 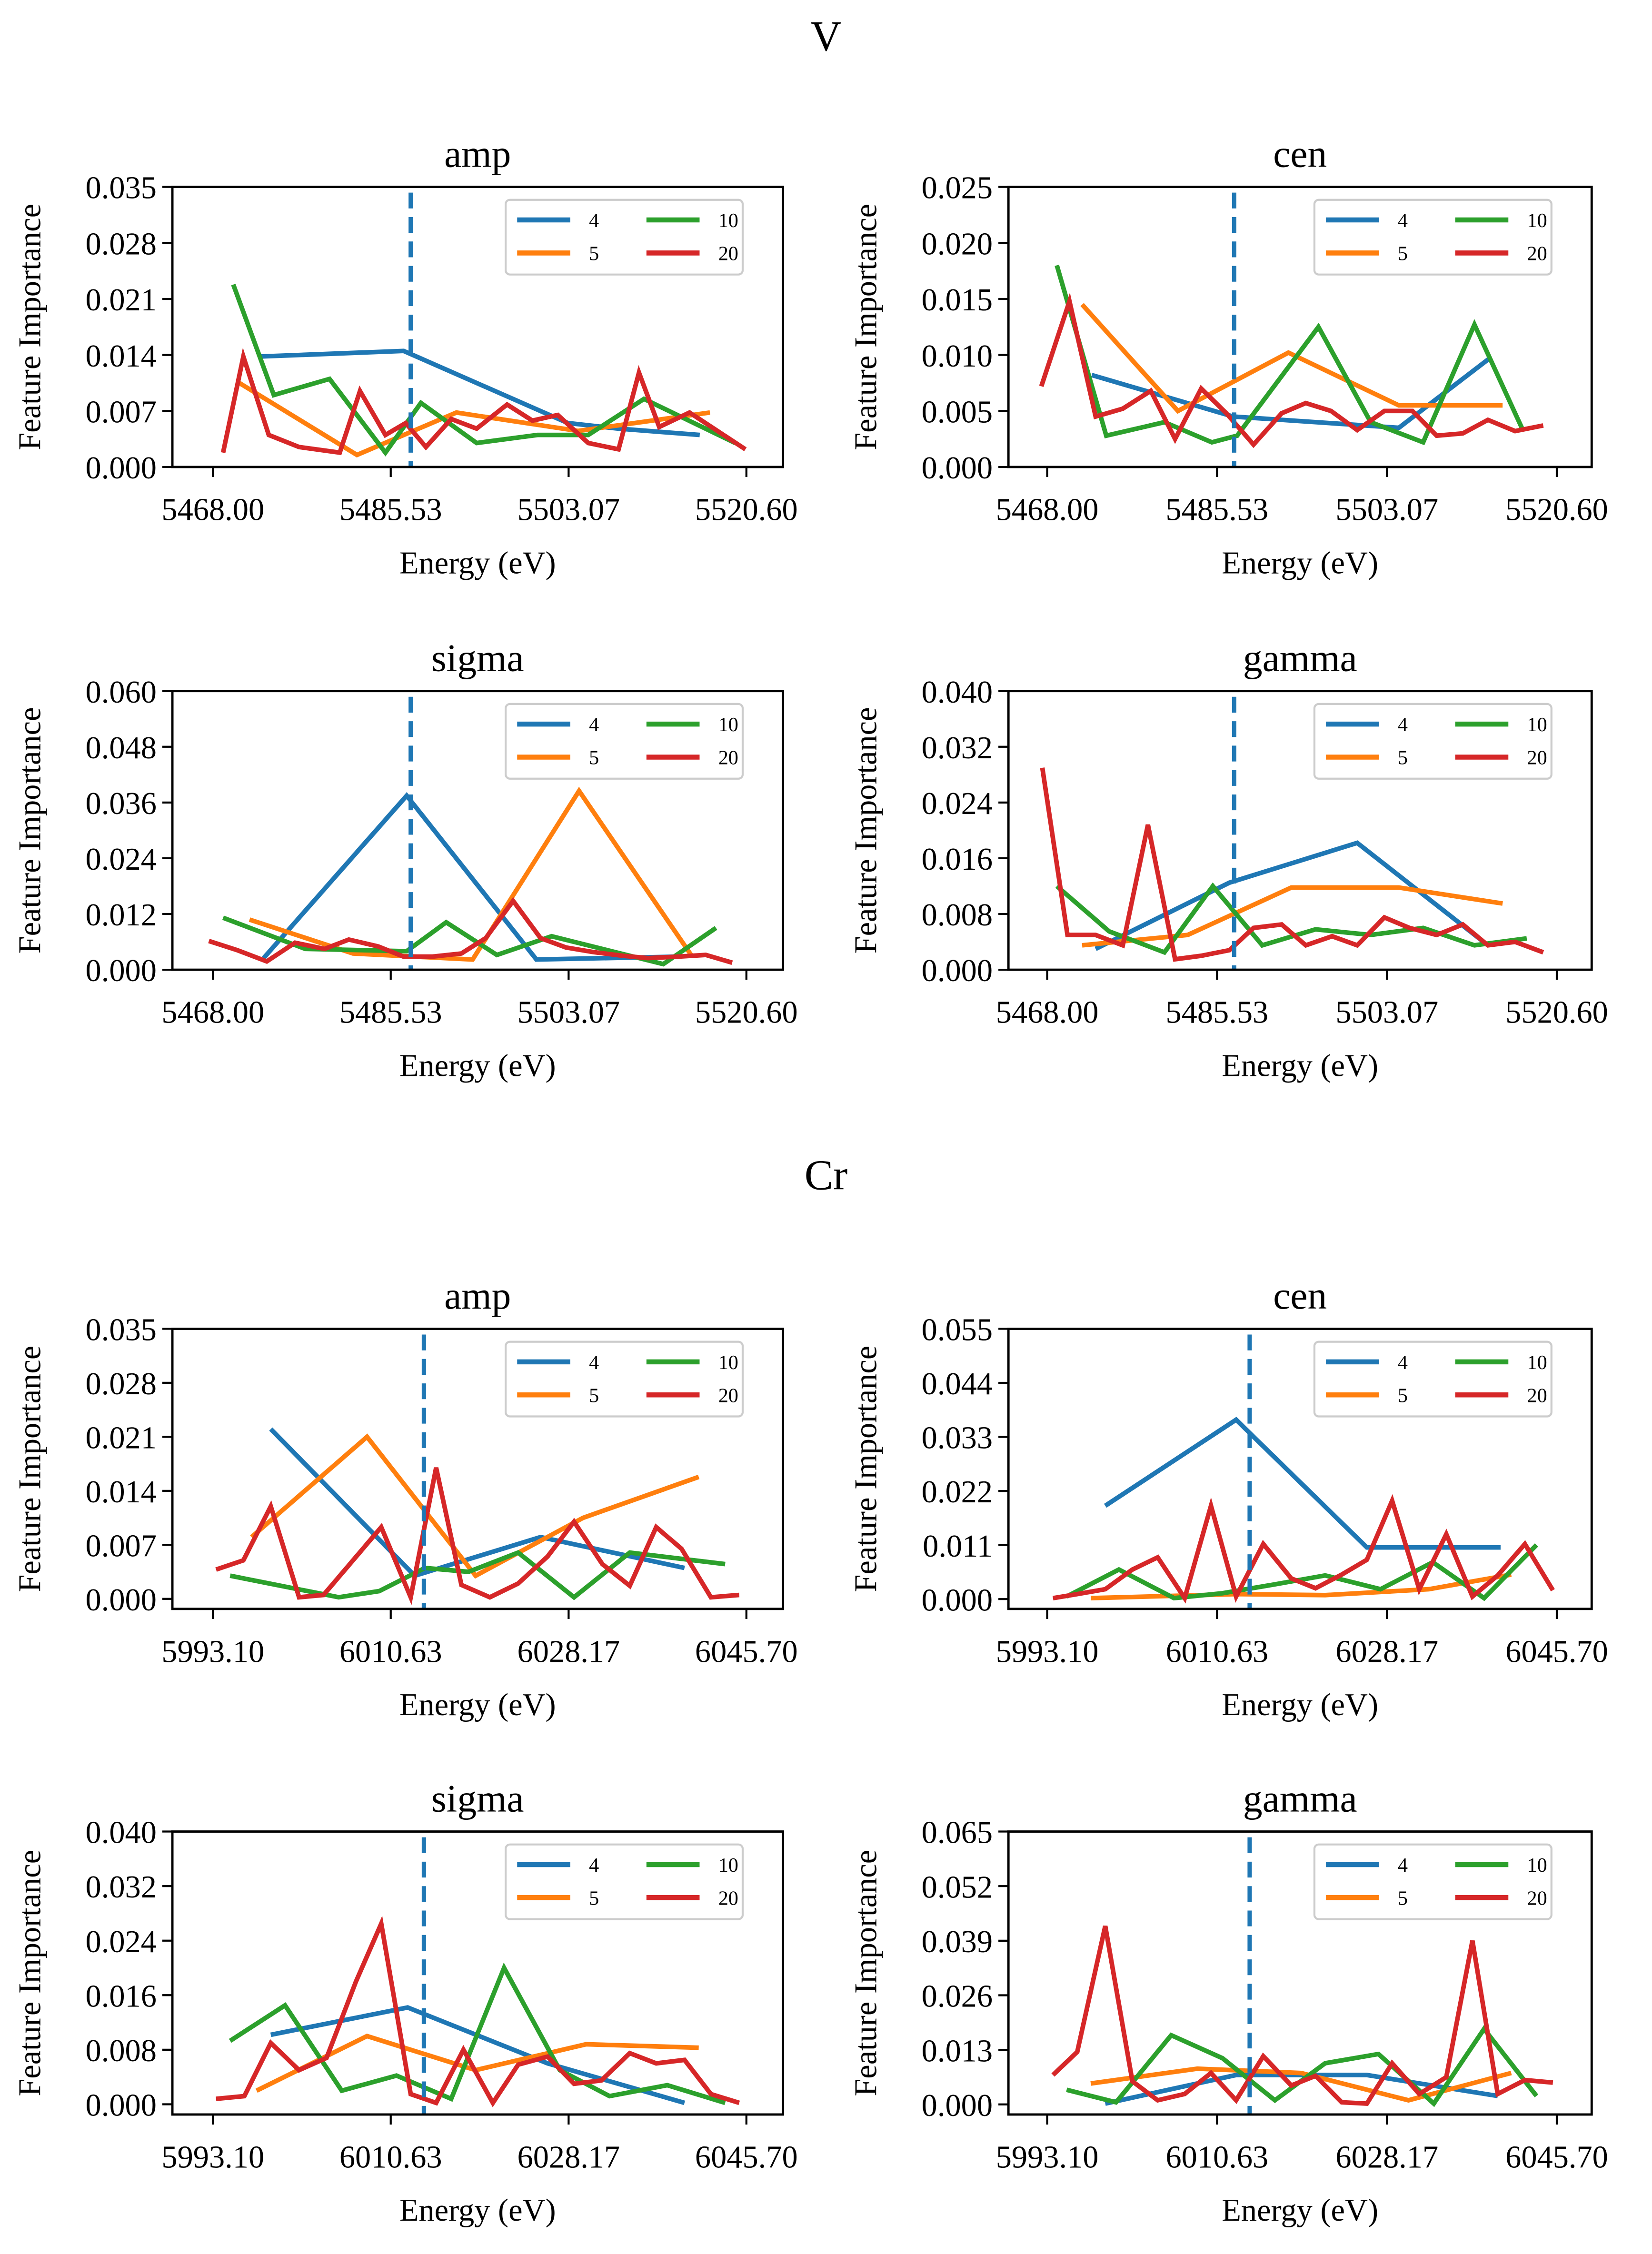 I want to click on y-tick-label: 0.035, so click(x=121, y=188).